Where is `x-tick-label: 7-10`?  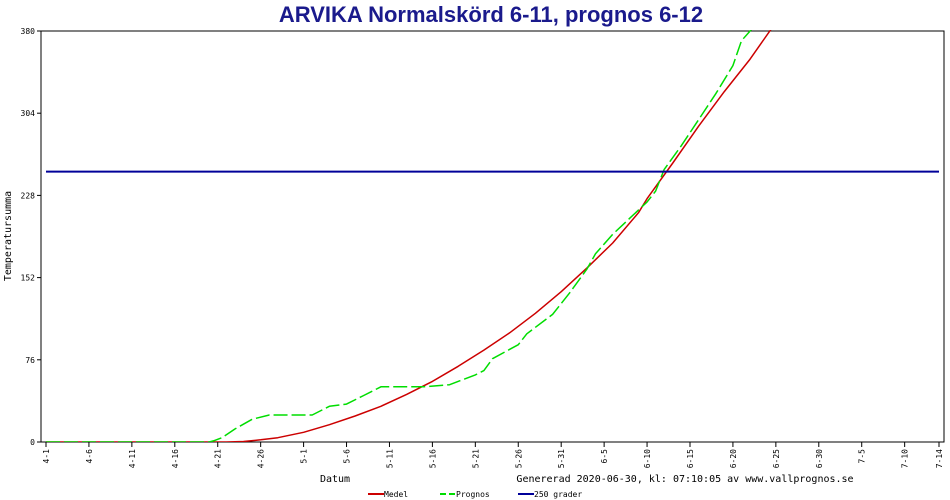 x-tick-label: 7-10 is located at coordinates (905, 458).